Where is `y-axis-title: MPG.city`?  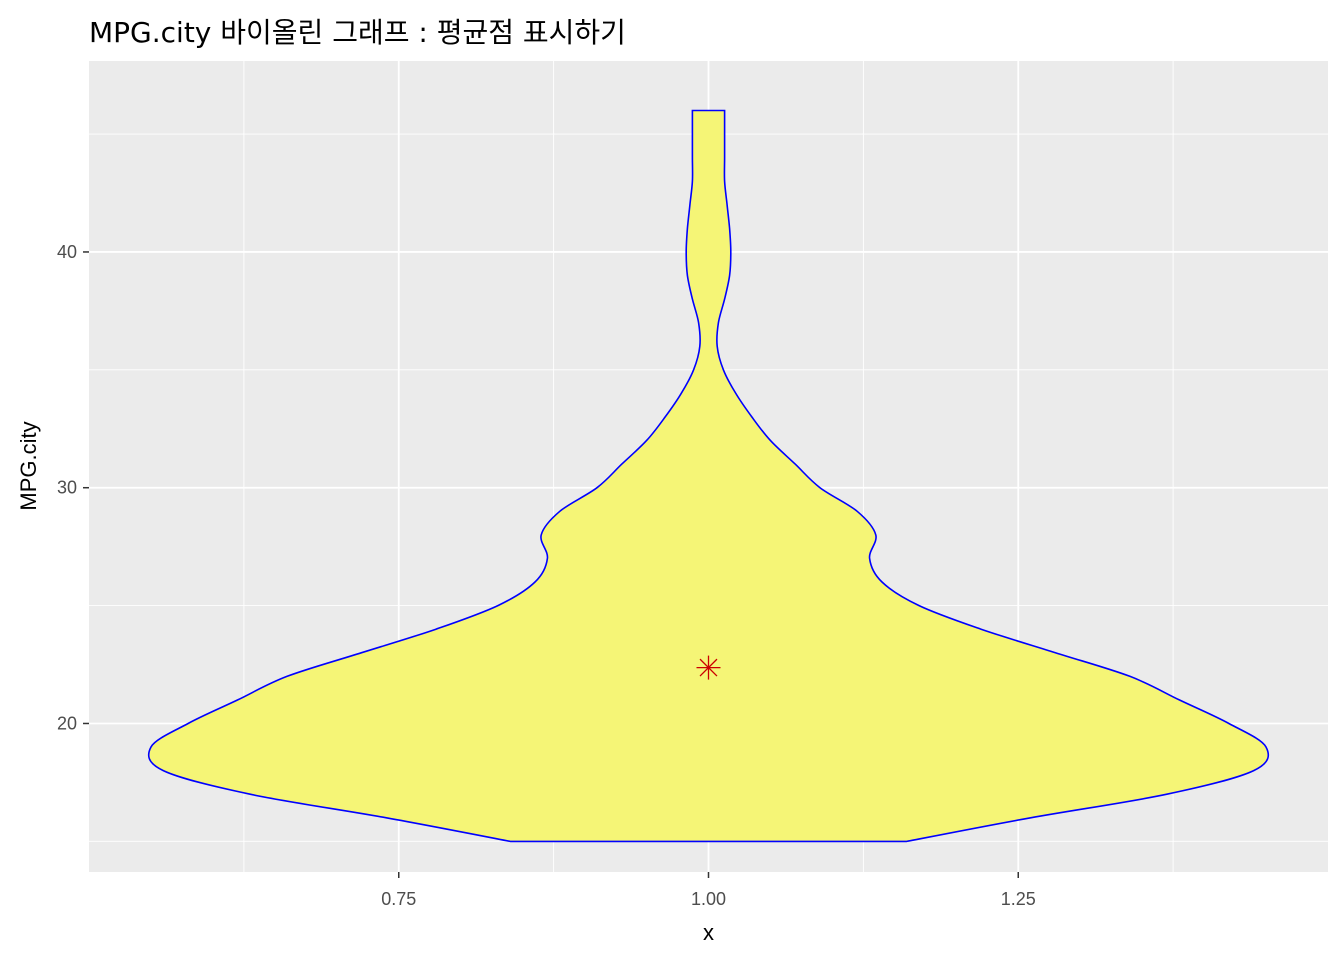 y-axis-title: MPG.city is located at coordinates (28, 465).